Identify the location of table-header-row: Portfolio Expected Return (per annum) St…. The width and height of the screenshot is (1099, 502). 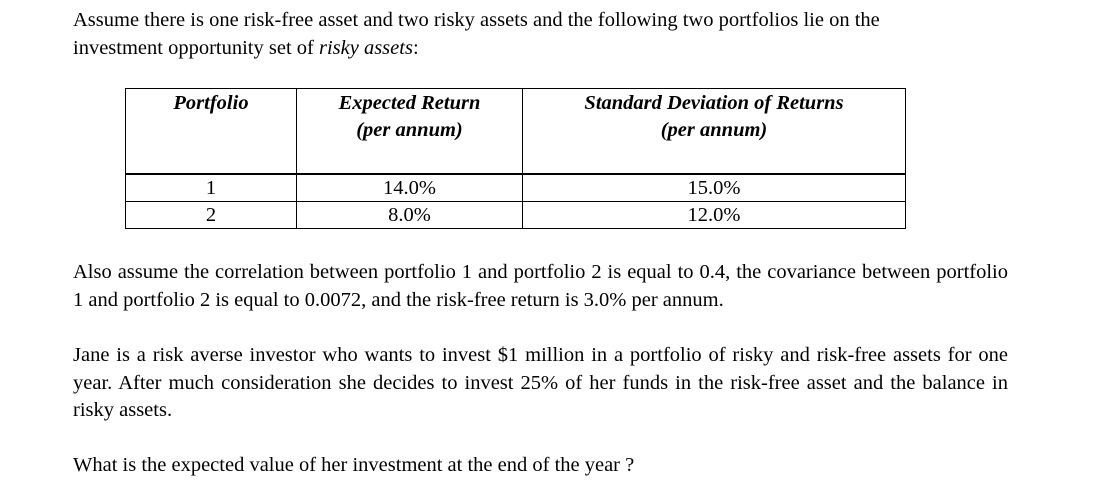
(515, 131).